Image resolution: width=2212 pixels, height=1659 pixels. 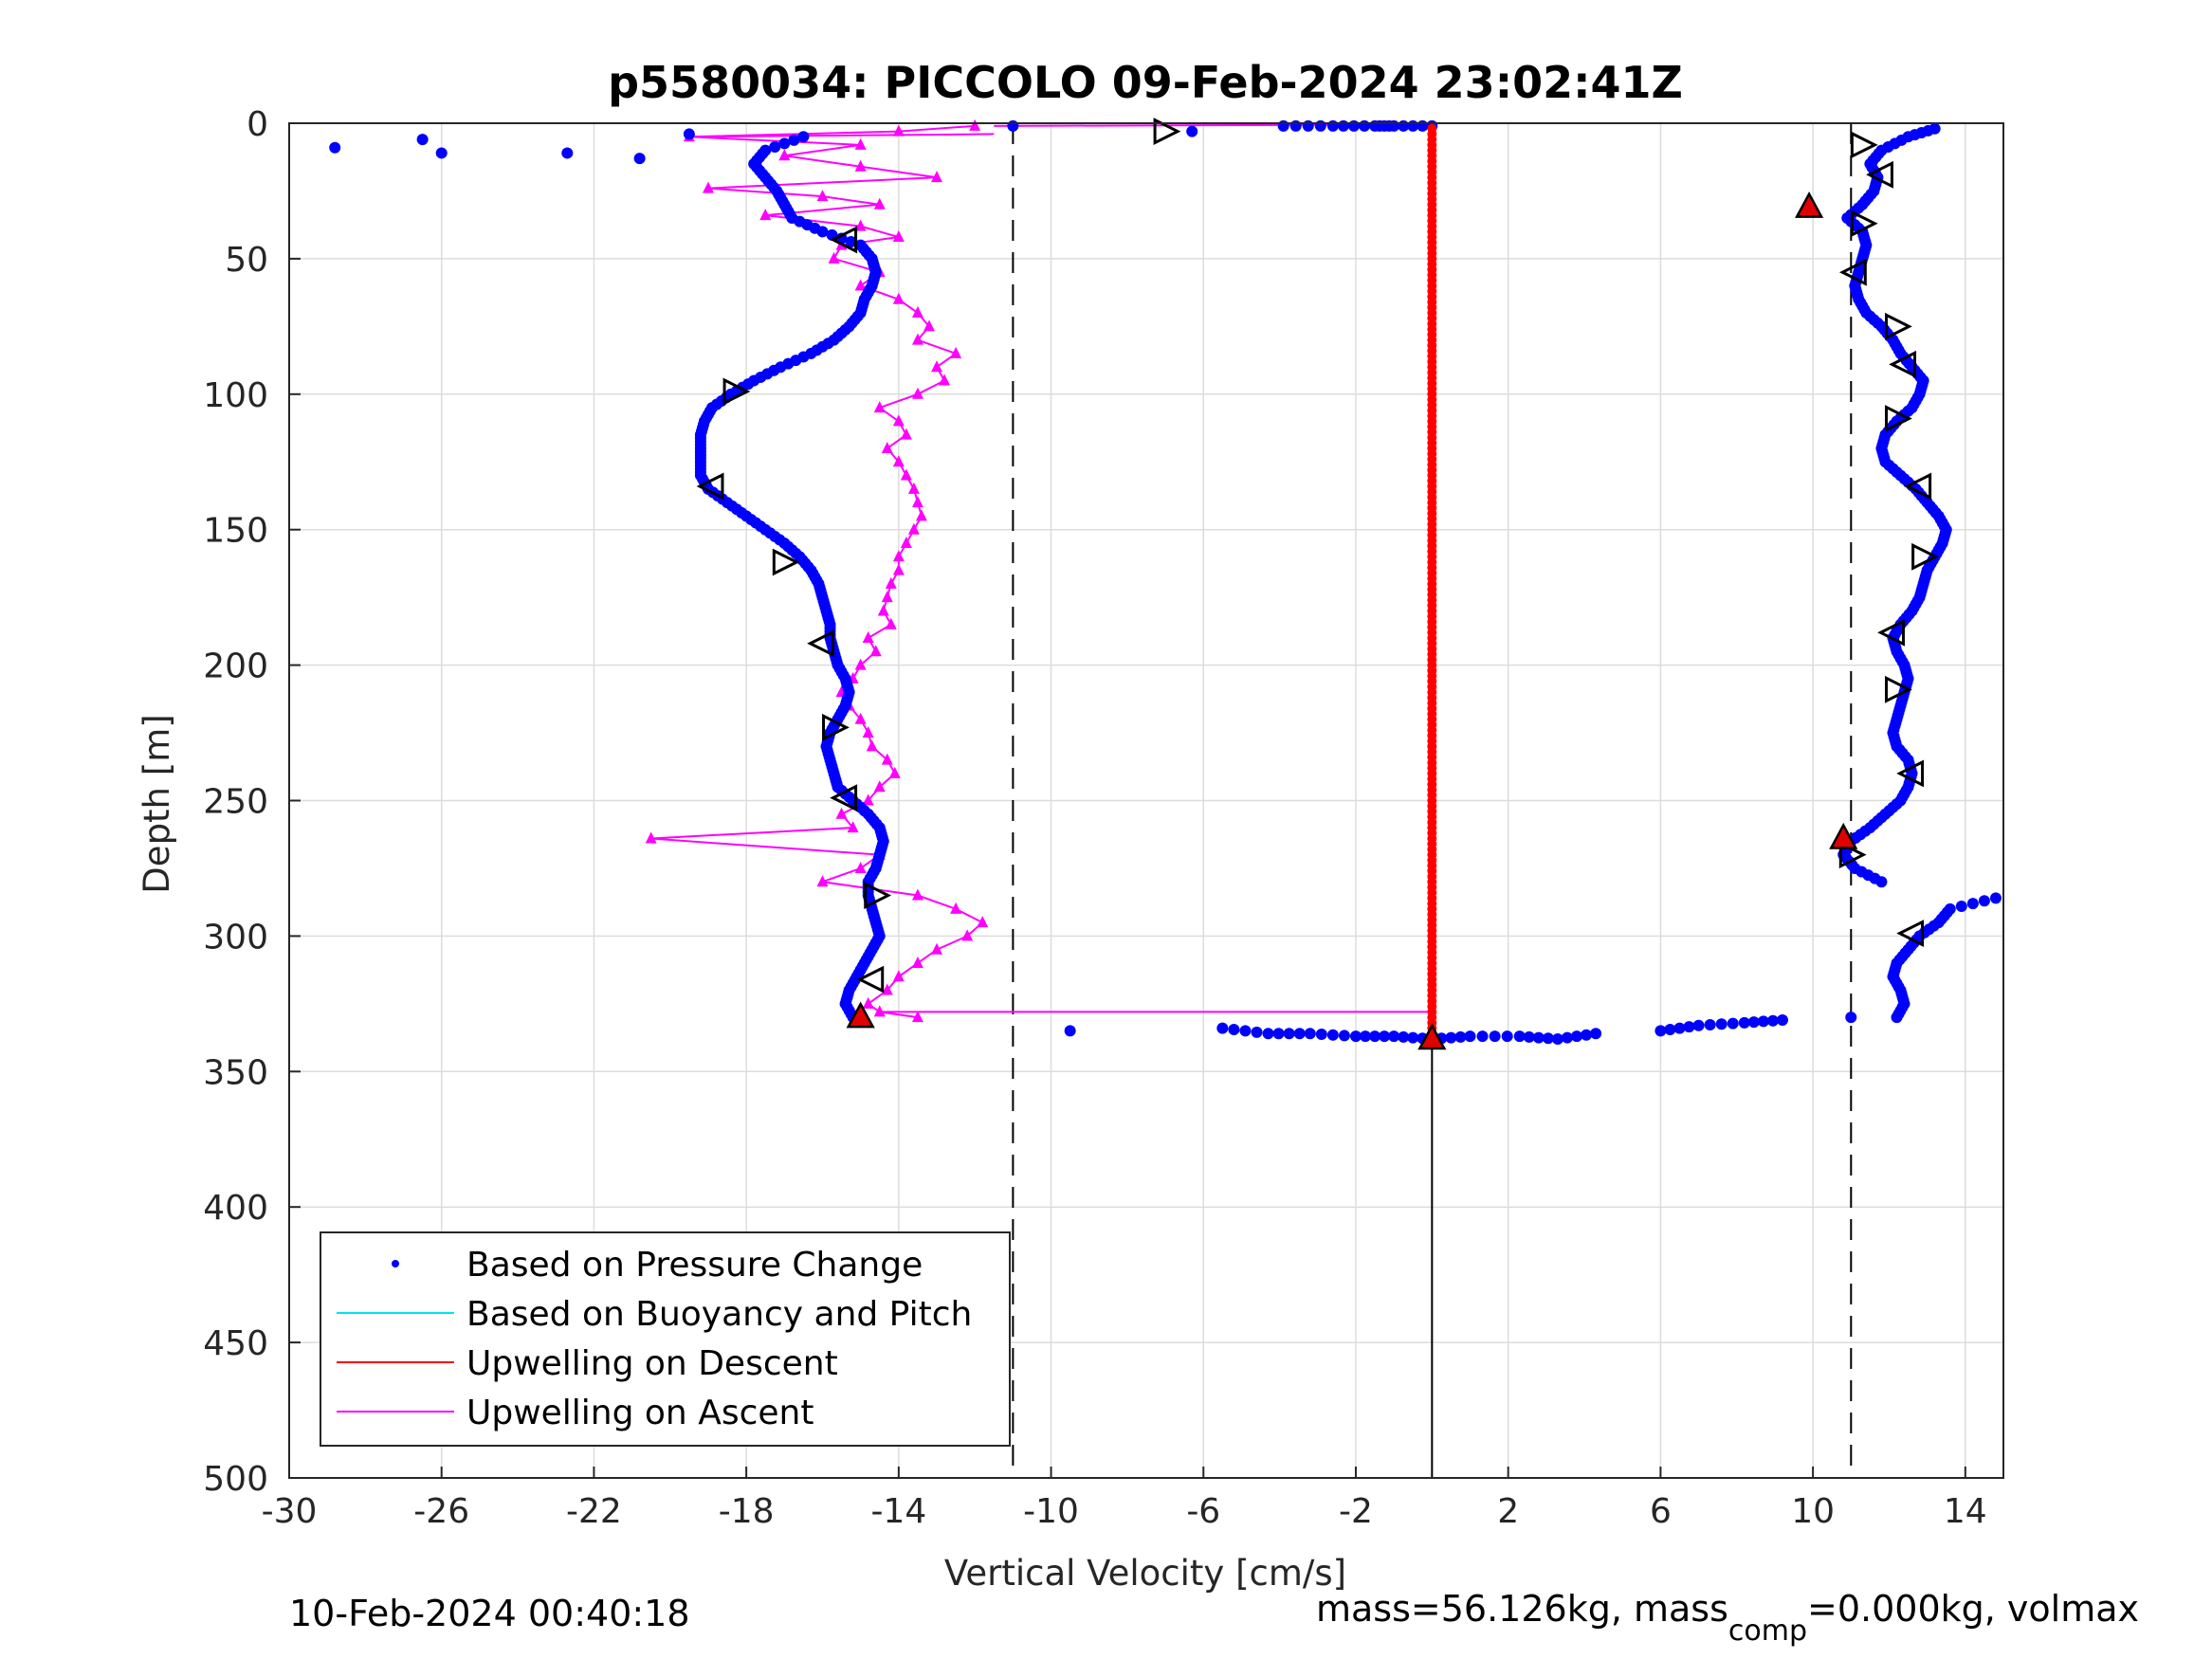 I want to click on ascent-upwelling-line, so click(x=817, y=571).